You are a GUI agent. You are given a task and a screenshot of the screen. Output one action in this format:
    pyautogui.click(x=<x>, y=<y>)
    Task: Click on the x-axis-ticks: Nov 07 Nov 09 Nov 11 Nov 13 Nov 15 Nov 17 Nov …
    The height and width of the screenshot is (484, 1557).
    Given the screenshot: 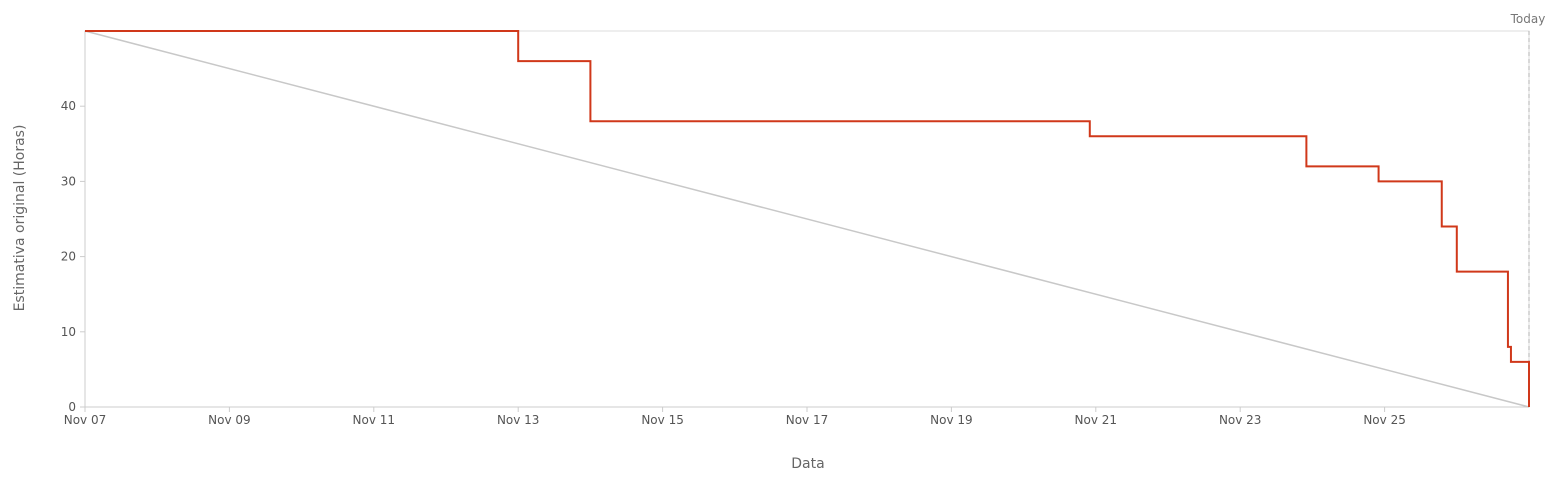 What is the action you would take?
    pyautogui.click(x=735, y=417)
    